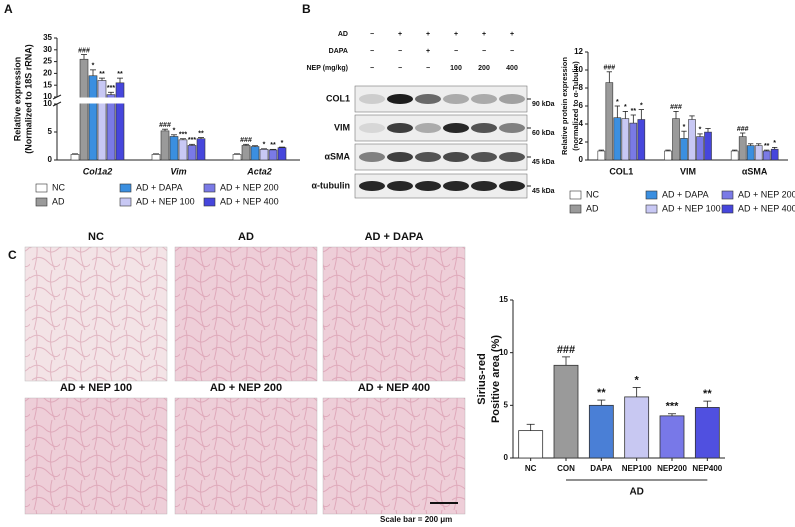 This screenshot has height=527, width=795. I want to click on y-tick-label: 35, so click(47, 37).